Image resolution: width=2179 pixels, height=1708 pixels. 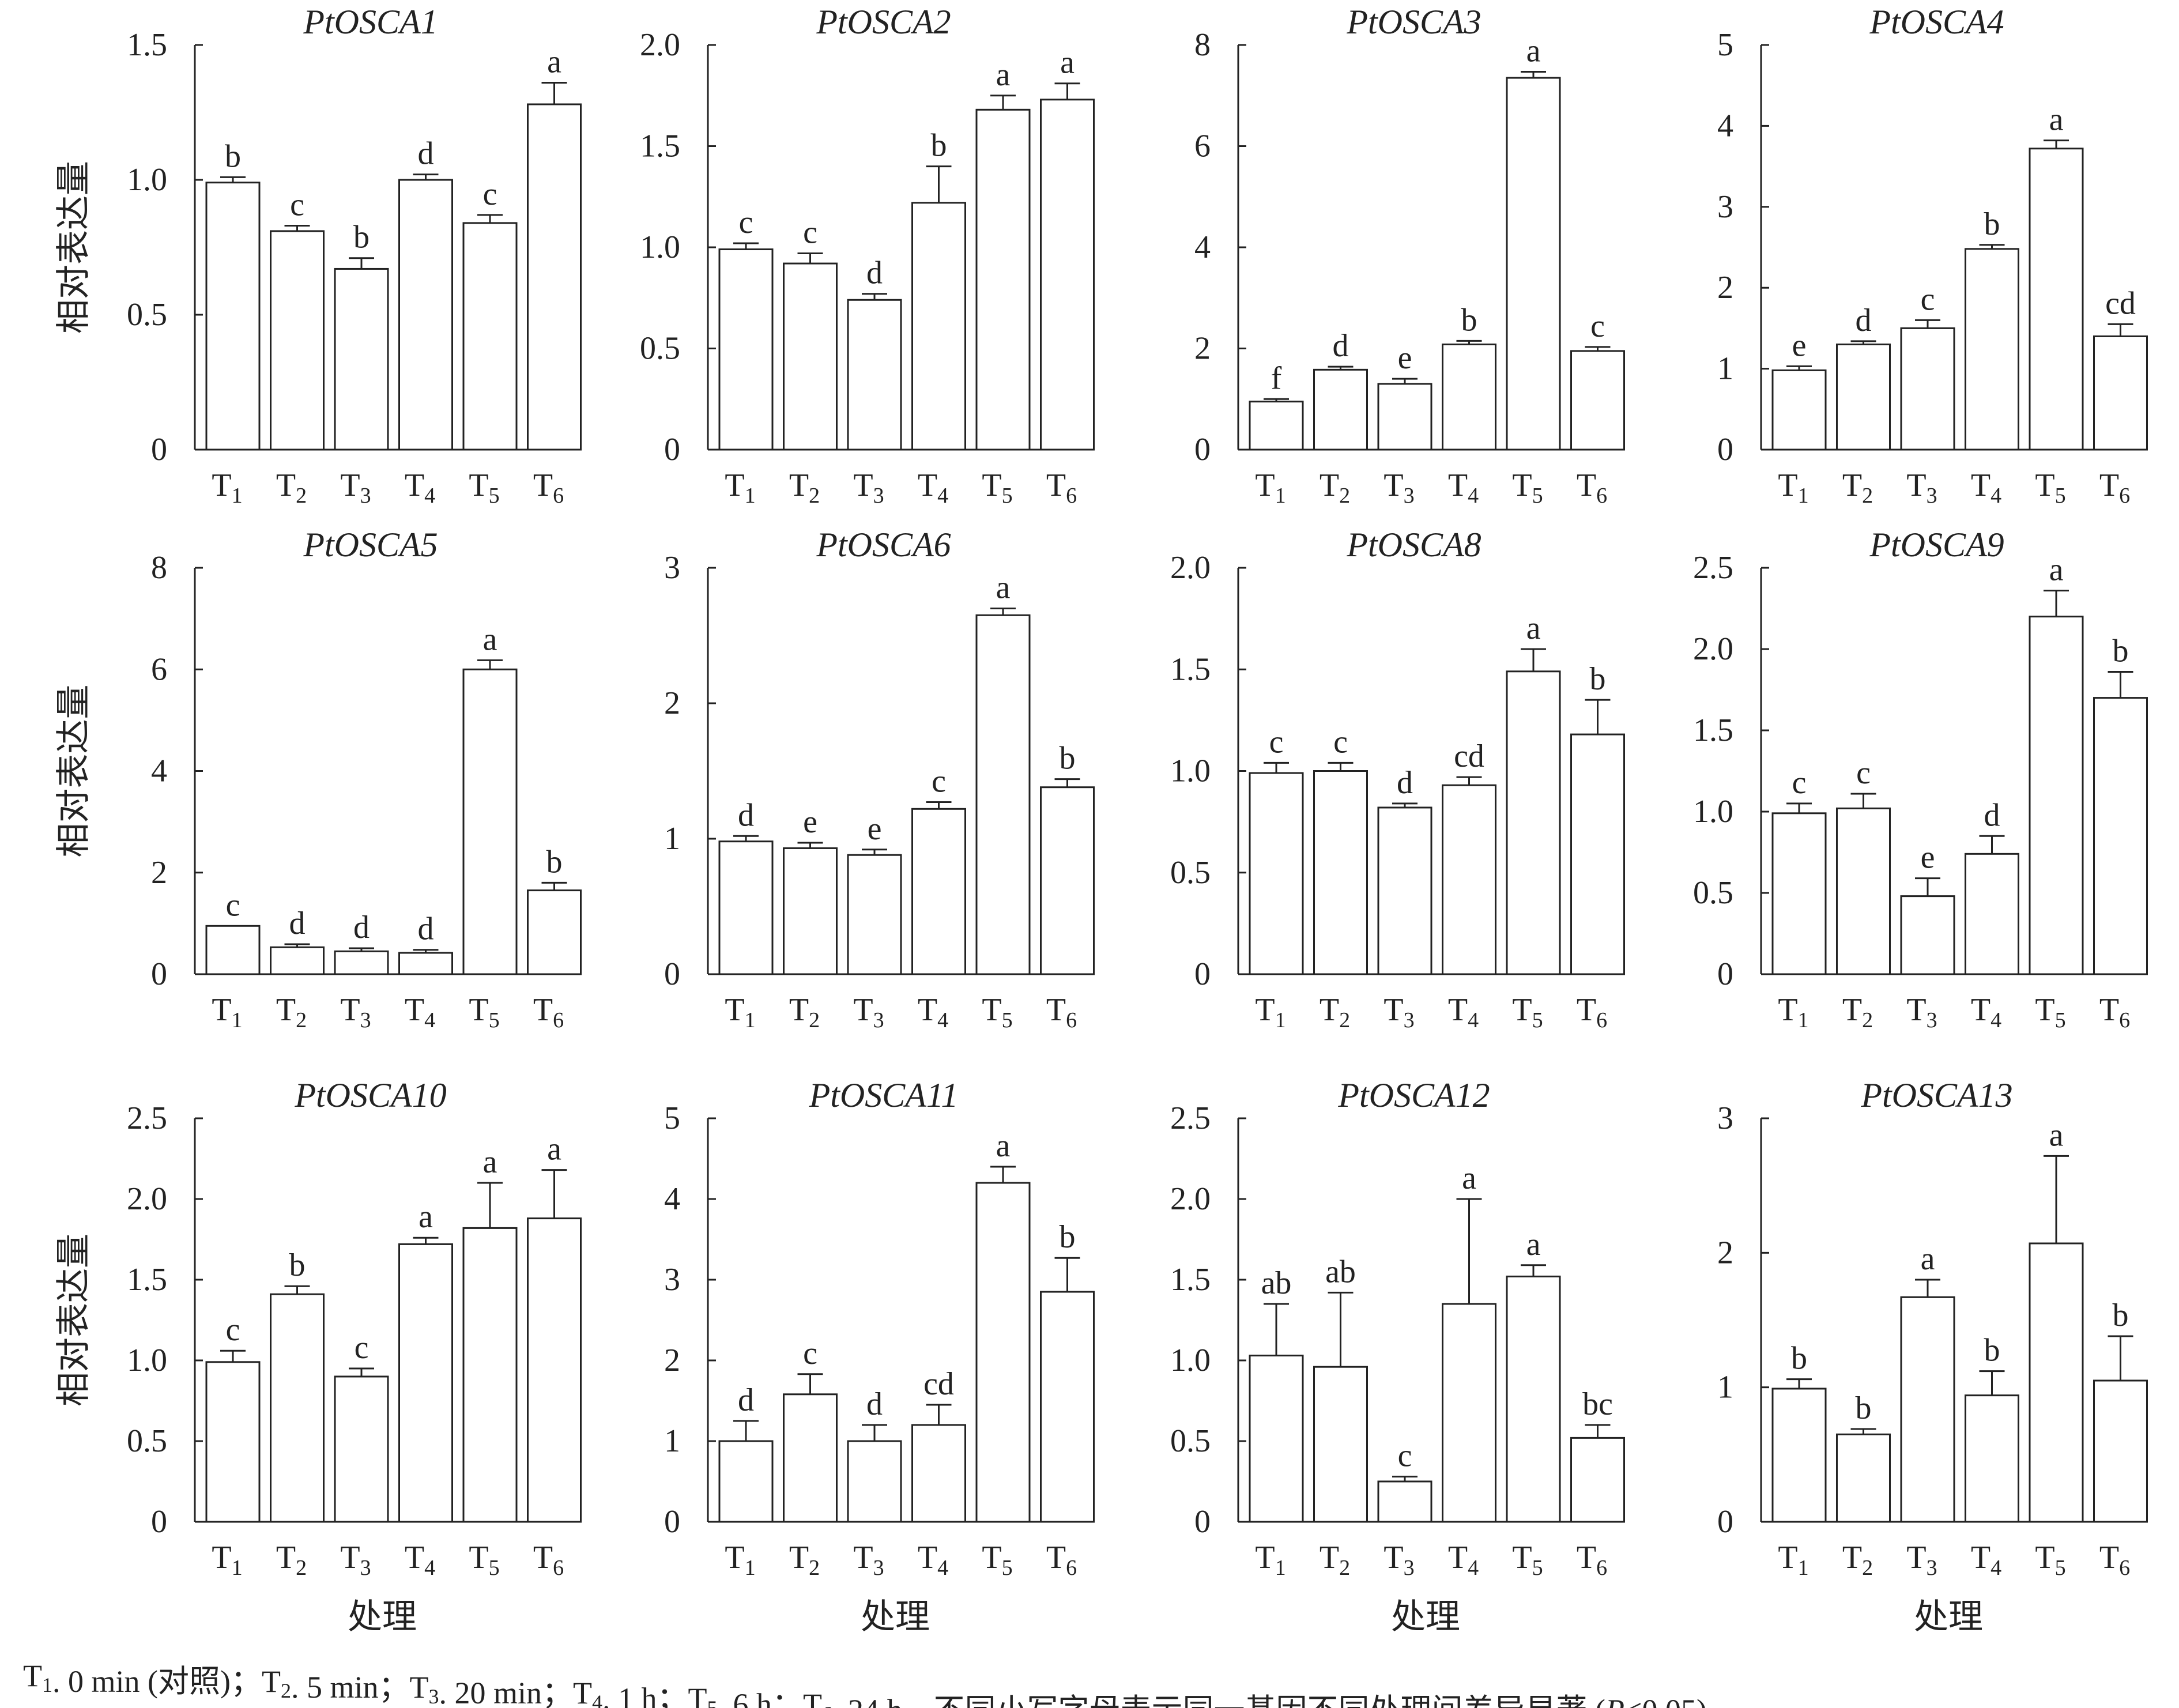 I want to click on x-tick-label: T1, so click(x=1793, y=1560).